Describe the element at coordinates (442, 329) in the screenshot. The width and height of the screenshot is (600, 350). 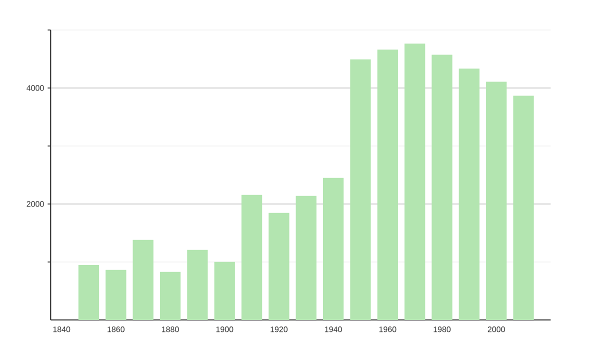
I see `x-tick-label: 1980` at that location.